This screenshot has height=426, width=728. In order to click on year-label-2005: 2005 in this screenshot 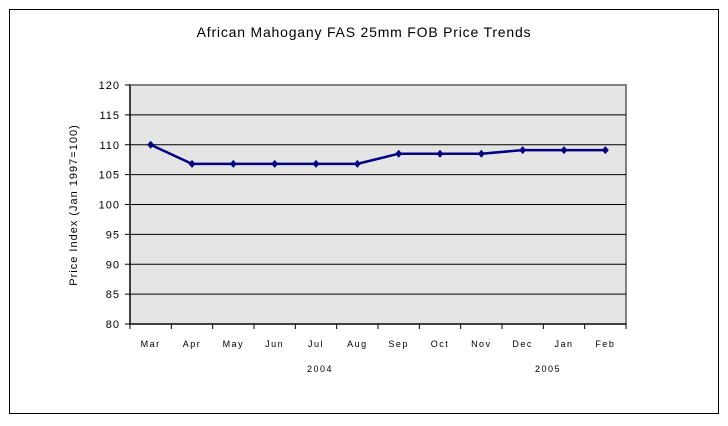, I will do `click(548, 369)`.